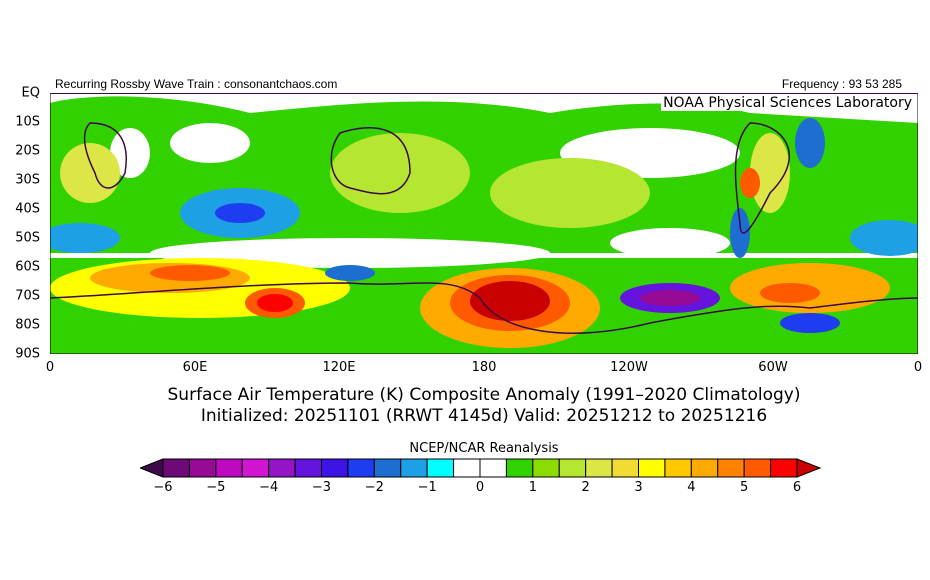 Image resolution: width=930 pixels, height=580 pixels. Describe the element at coordinates (427, 487) in the screenshot. I see `colorbar-tick-label: −1` at that location.